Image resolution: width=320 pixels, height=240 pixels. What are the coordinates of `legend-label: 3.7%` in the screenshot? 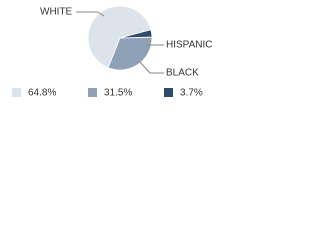 It's located at (191, 93).